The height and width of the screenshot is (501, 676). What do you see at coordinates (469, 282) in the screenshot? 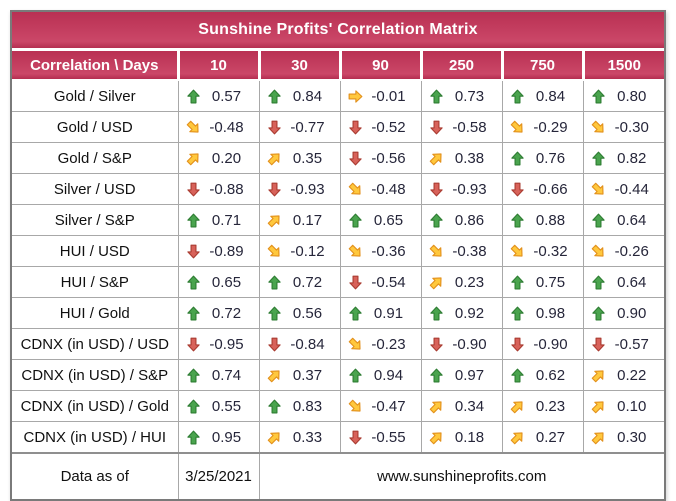
I see `correlation-value: 0.23` at bounding box center [469, 282].